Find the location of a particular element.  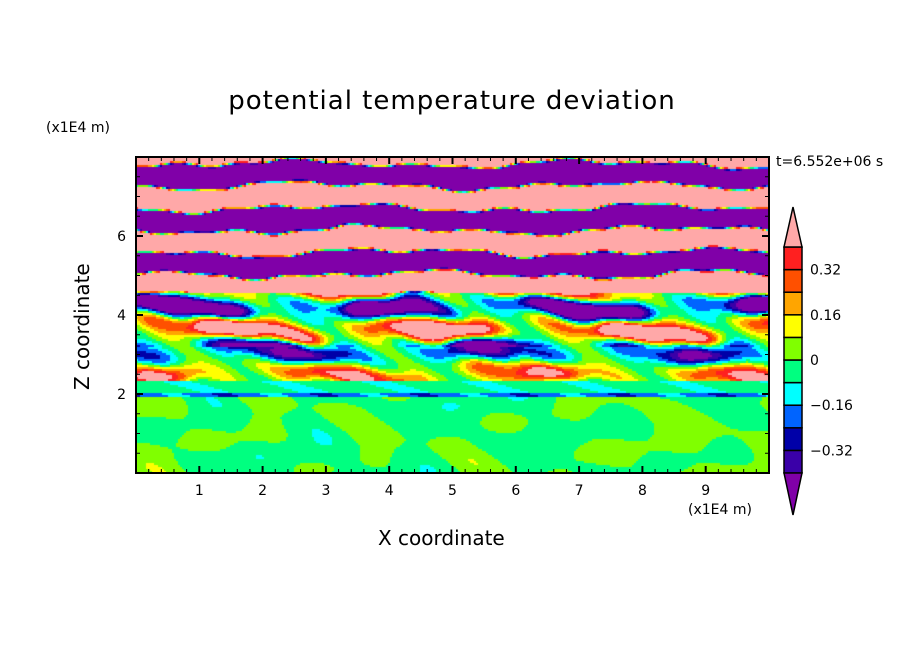

colorbar-label: 0.32 is located at coordinates (825, 271).